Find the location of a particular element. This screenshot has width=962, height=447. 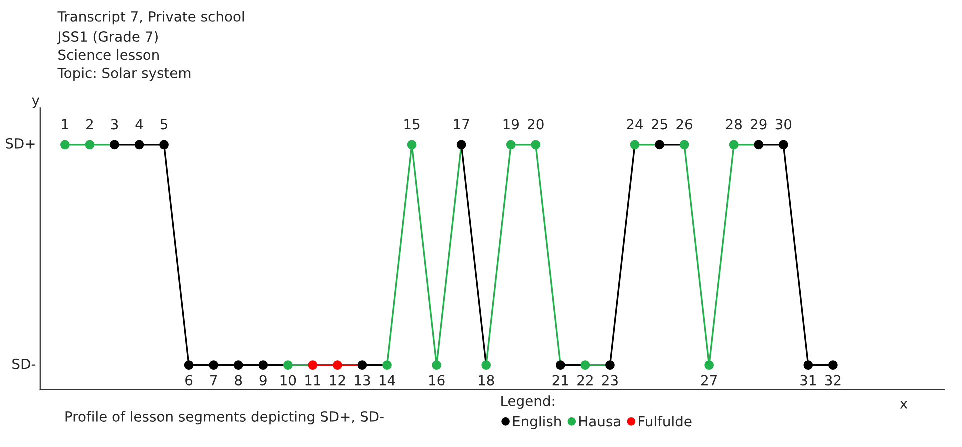

x-tick-label: 25 is located at coordinates (660, 124).